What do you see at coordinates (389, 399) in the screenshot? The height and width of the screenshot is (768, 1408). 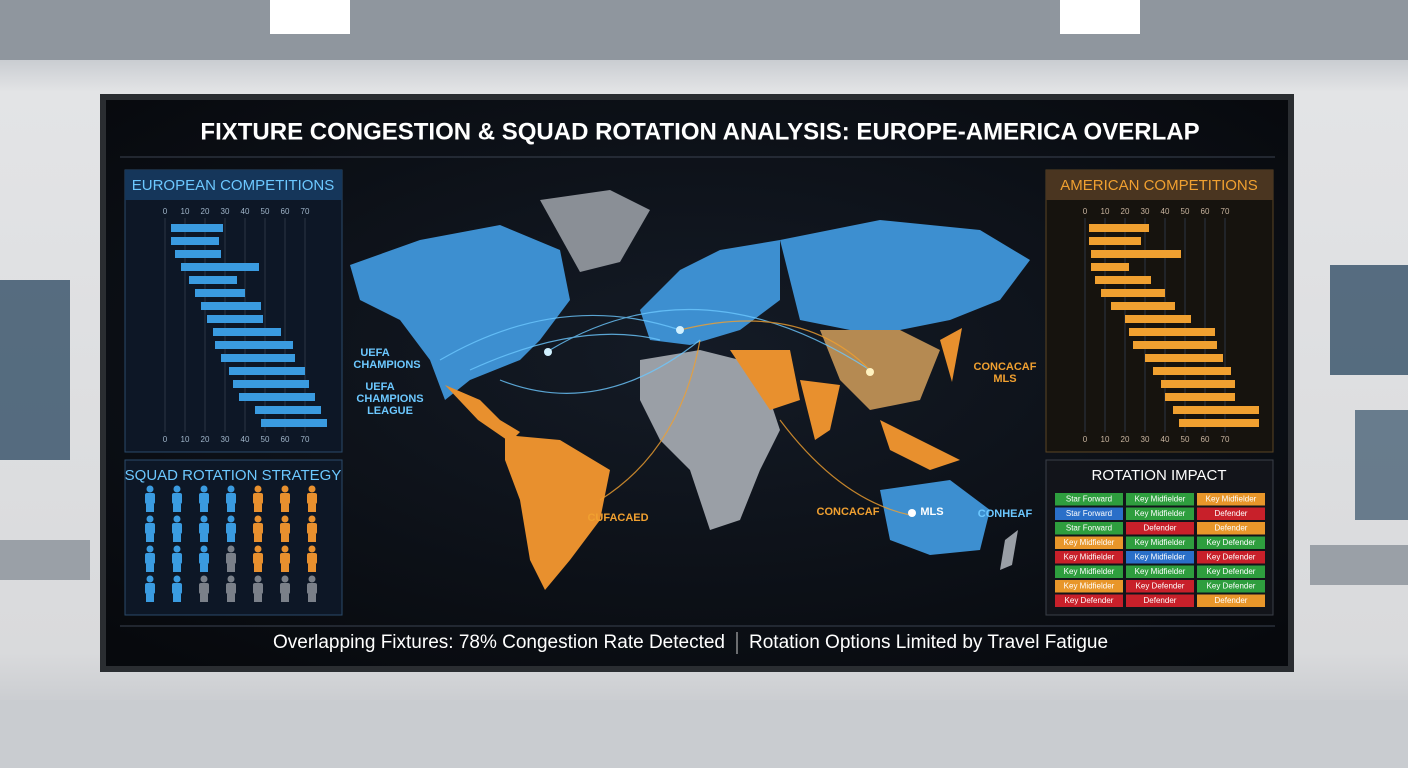 I see `map-label: CHAMPIONS` at bounding box center [389, 399].